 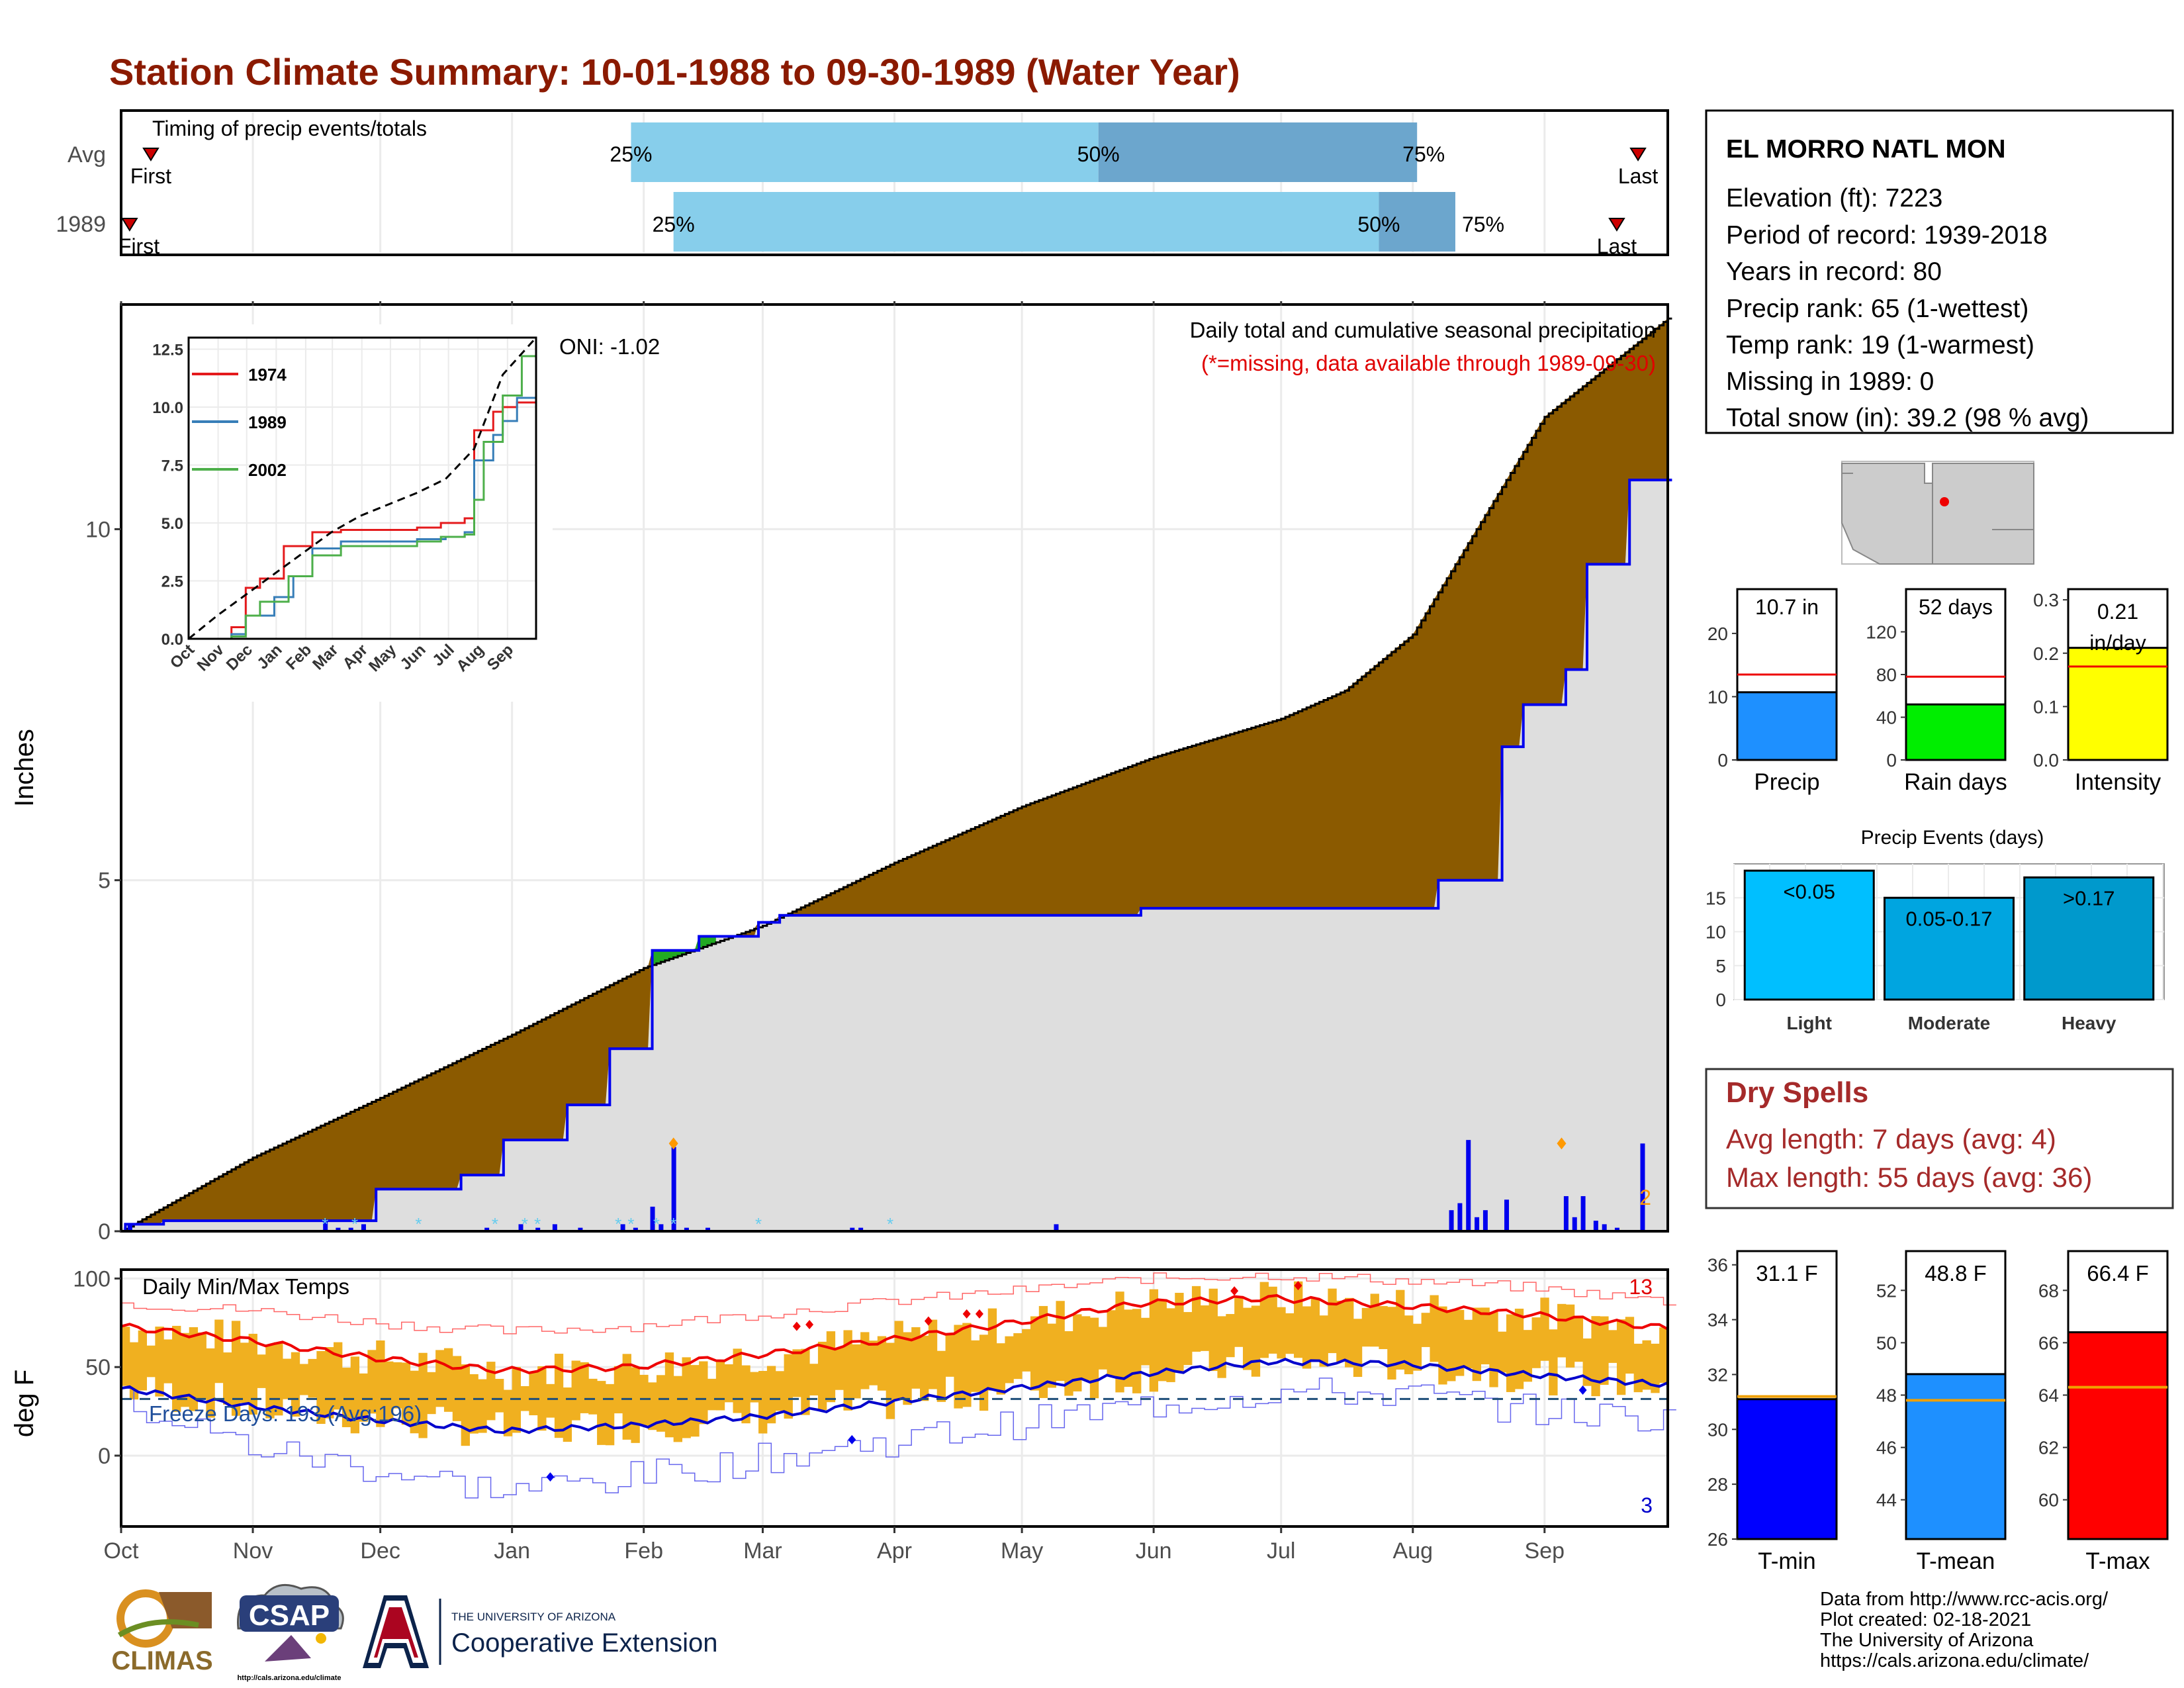 What do you see at coordinates (1797, 1092) in the screenshot?
I see `dry-spells-title: Dry Spells` at bounding box center [1797, 1092].